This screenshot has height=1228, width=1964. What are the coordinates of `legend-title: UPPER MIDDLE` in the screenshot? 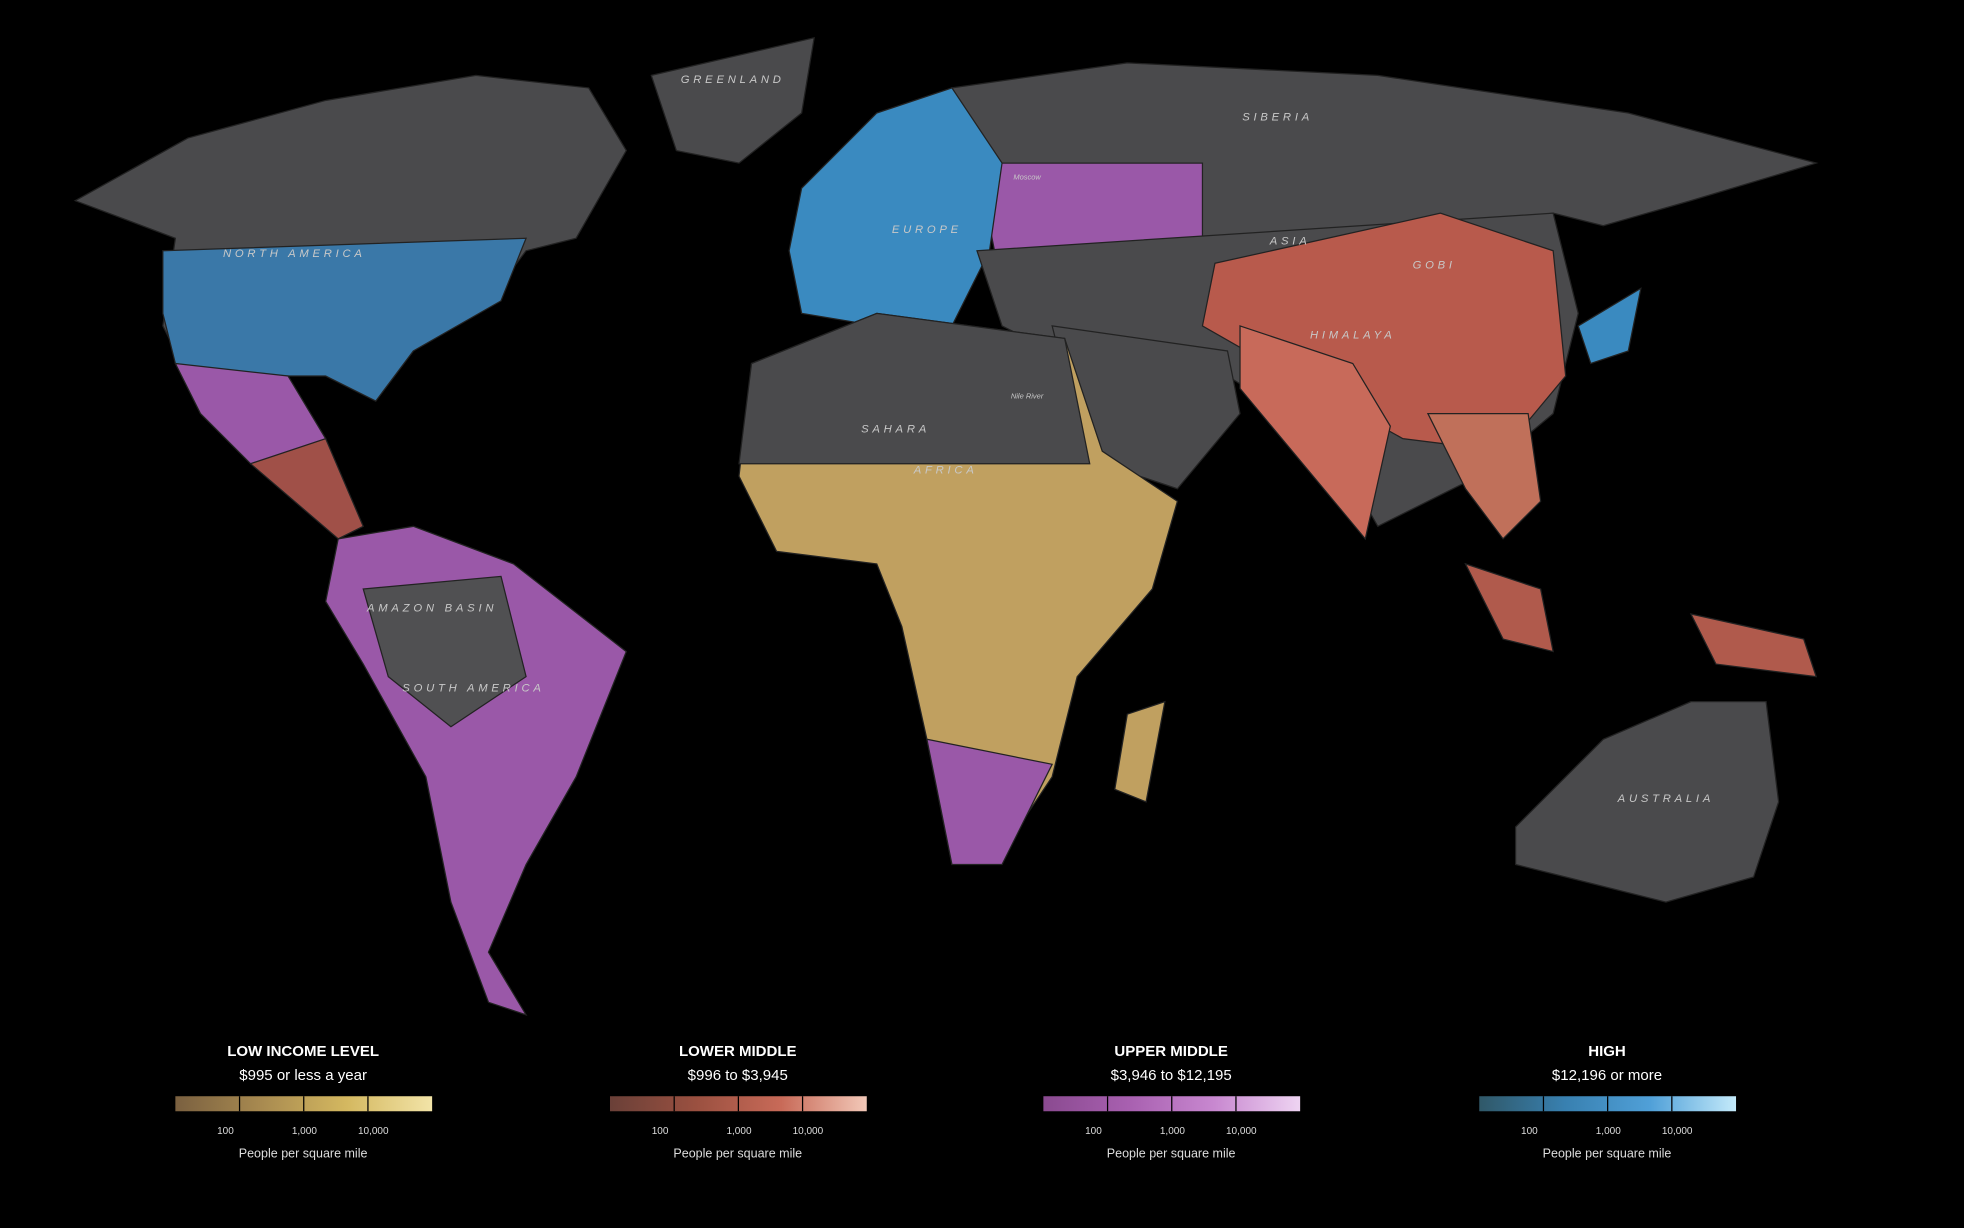 It's located at (1170, 1051).